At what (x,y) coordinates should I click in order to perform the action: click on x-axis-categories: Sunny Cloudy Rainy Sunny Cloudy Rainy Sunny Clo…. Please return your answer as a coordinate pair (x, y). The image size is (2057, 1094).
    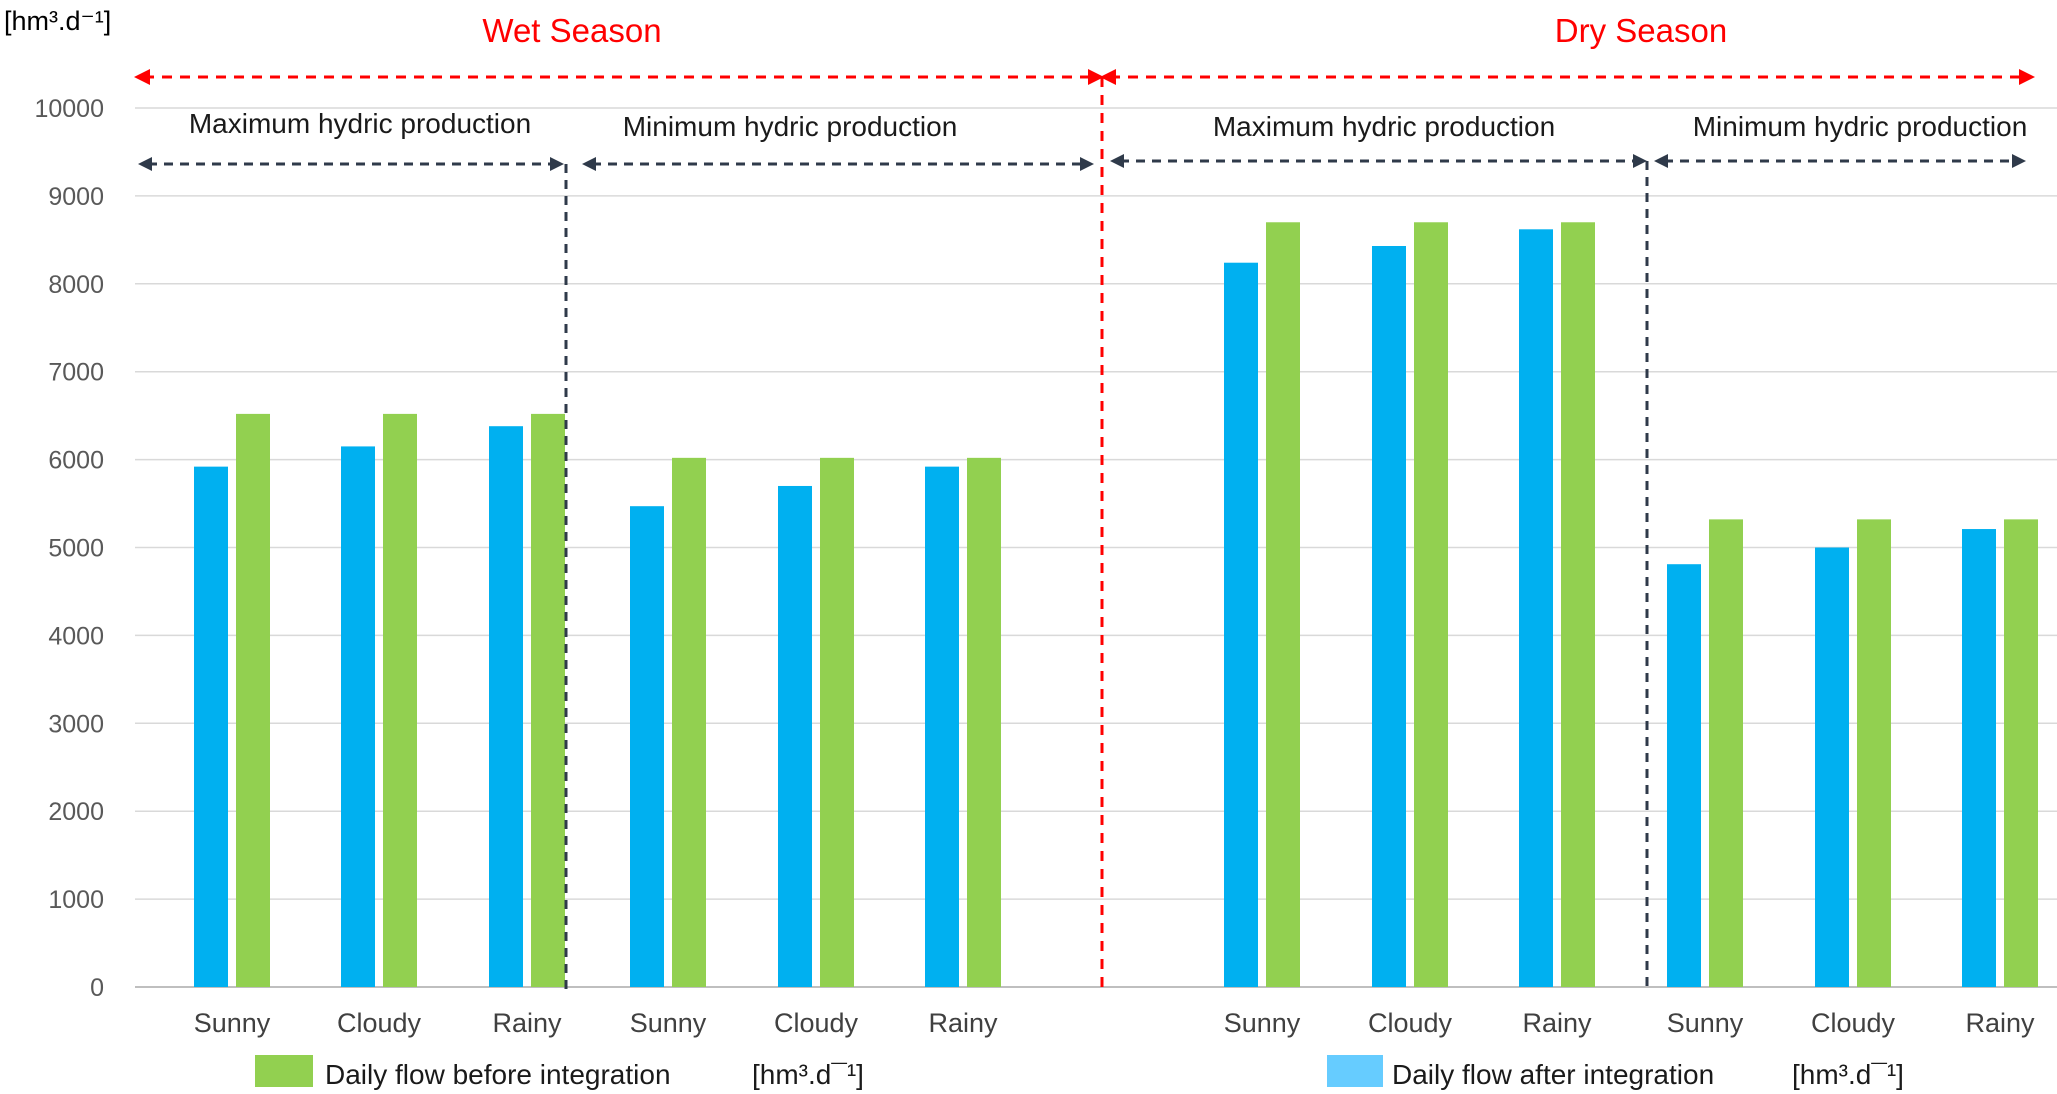
    Looking at the image, I should click on (1114, 1023).